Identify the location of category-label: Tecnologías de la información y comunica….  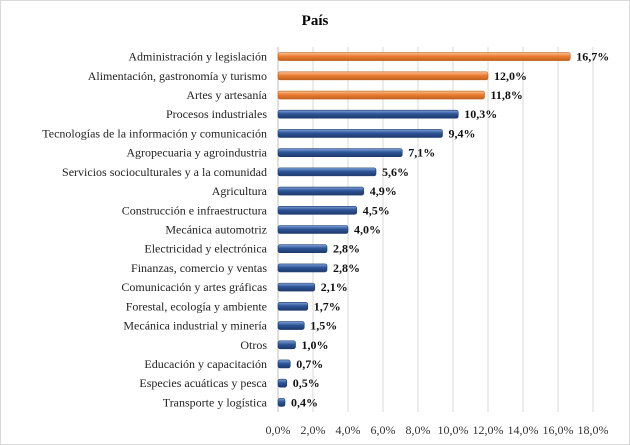
(154, 133).